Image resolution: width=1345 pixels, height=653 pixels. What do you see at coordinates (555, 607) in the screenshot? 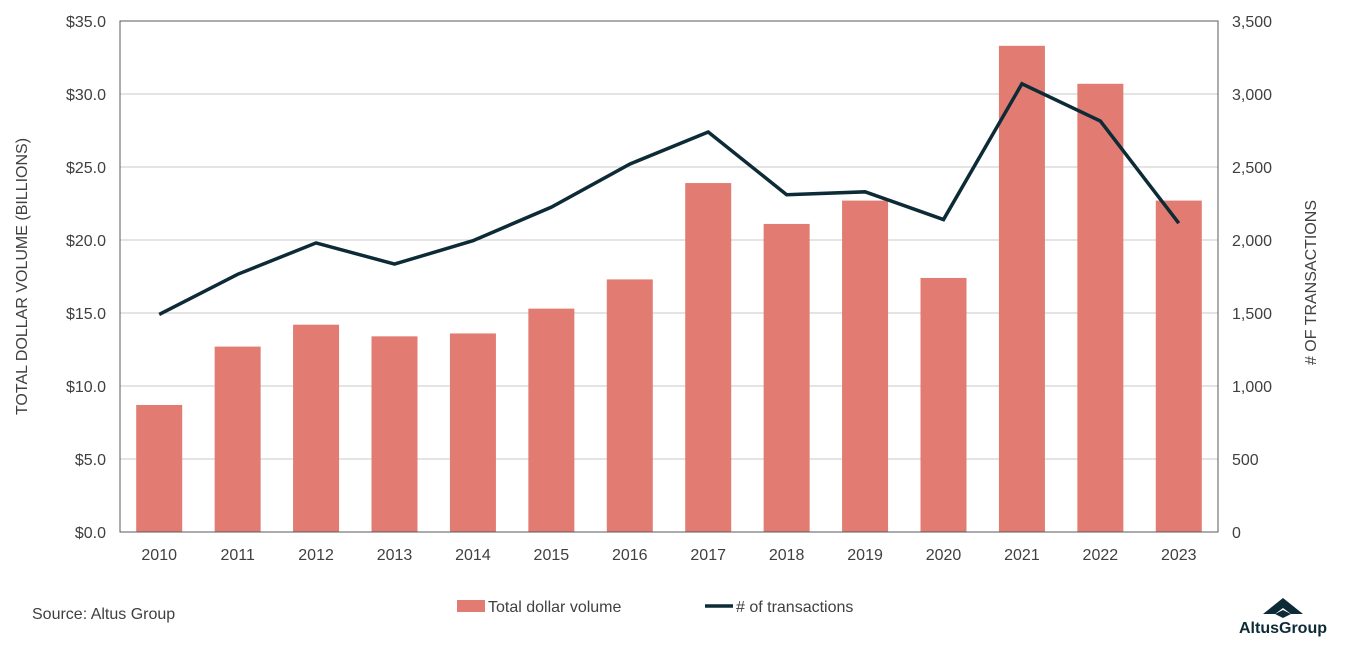
I see `legend-label: Total dollar volume` at bounding box center [555, 607].